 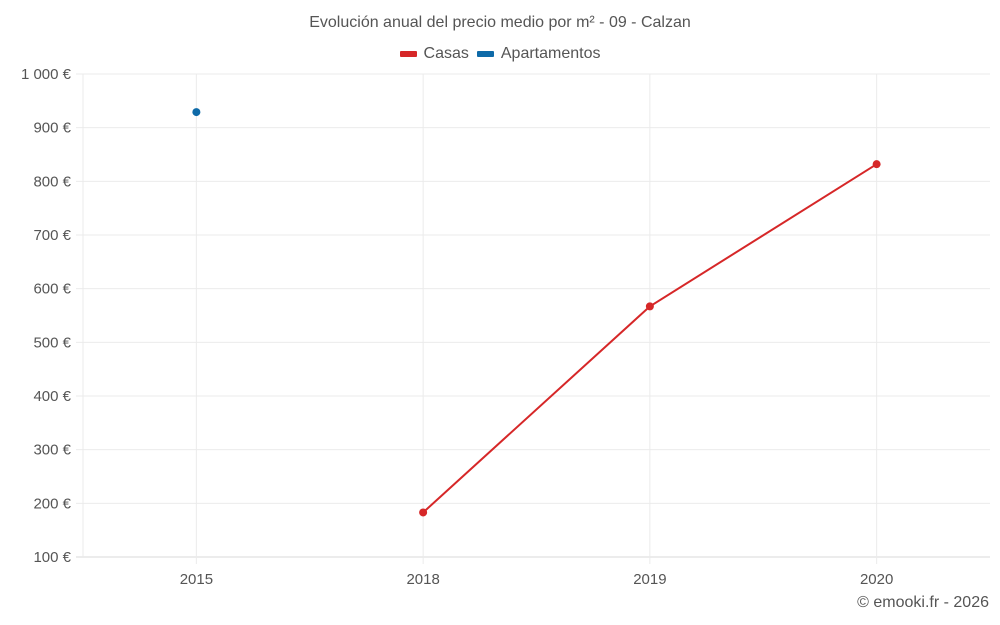 I want to click on y-tick-label: 300 €, so click(x=52, y=450).